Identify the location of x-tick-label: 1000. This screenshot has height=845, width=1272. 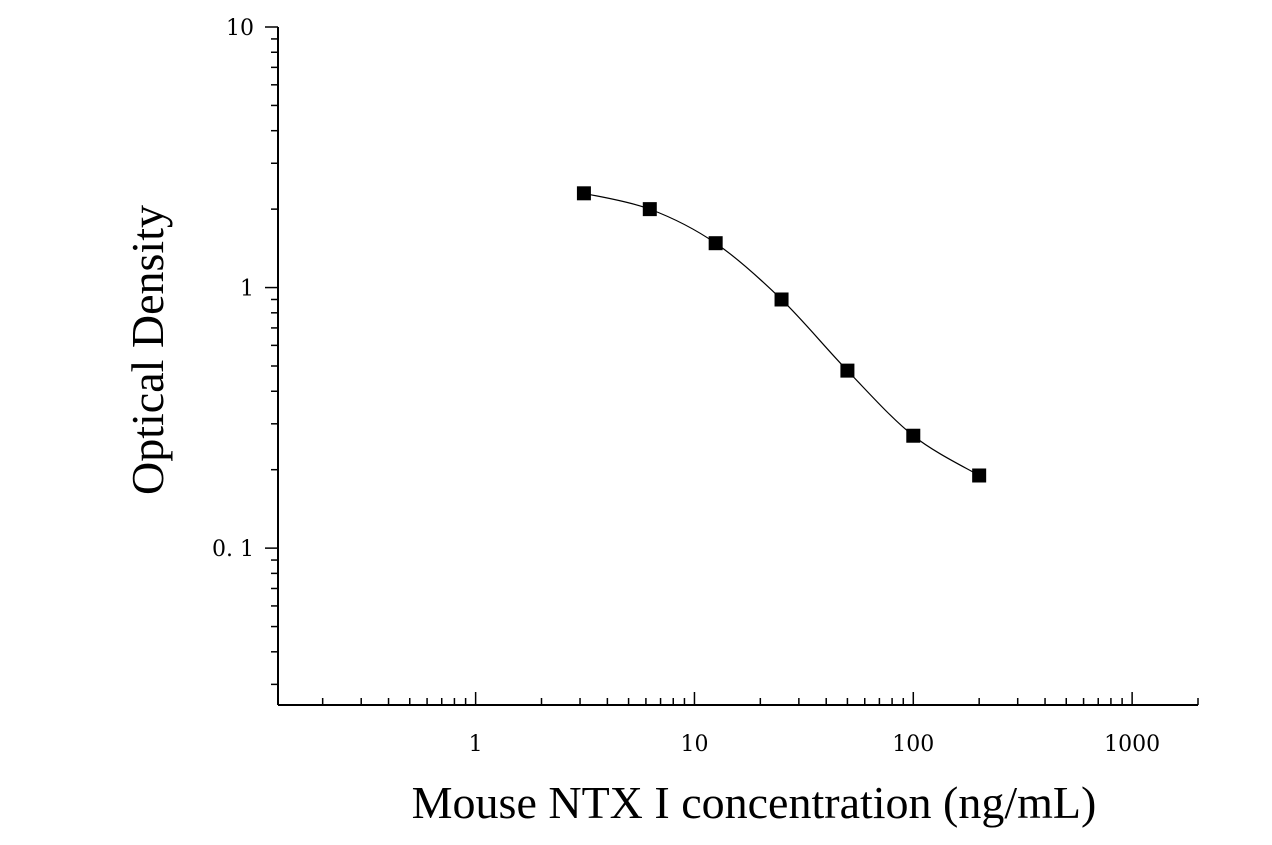
(1132, 744).